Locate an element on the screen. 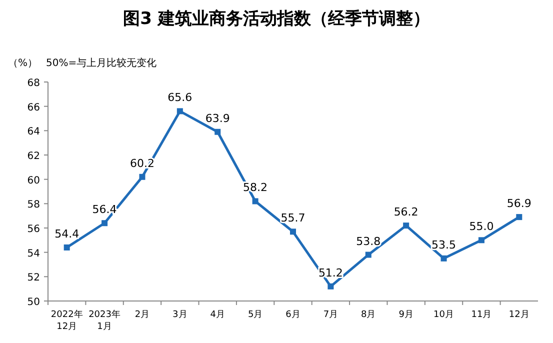 The width and height of the screenshot is (553, 343). ytick: 56 is located at coordinates (33, 229).